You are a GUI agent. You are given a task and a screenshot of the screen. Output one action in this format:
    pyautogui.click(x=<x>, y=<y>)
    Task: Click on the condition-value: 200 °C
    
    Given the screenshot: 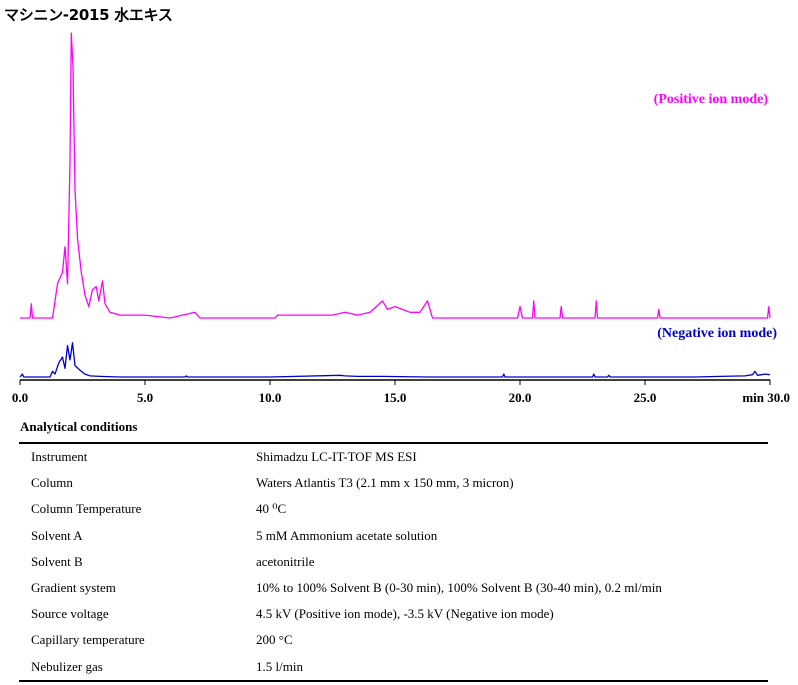 What is the action you would take?
    pyautogui.click(x=274, y=640)
    